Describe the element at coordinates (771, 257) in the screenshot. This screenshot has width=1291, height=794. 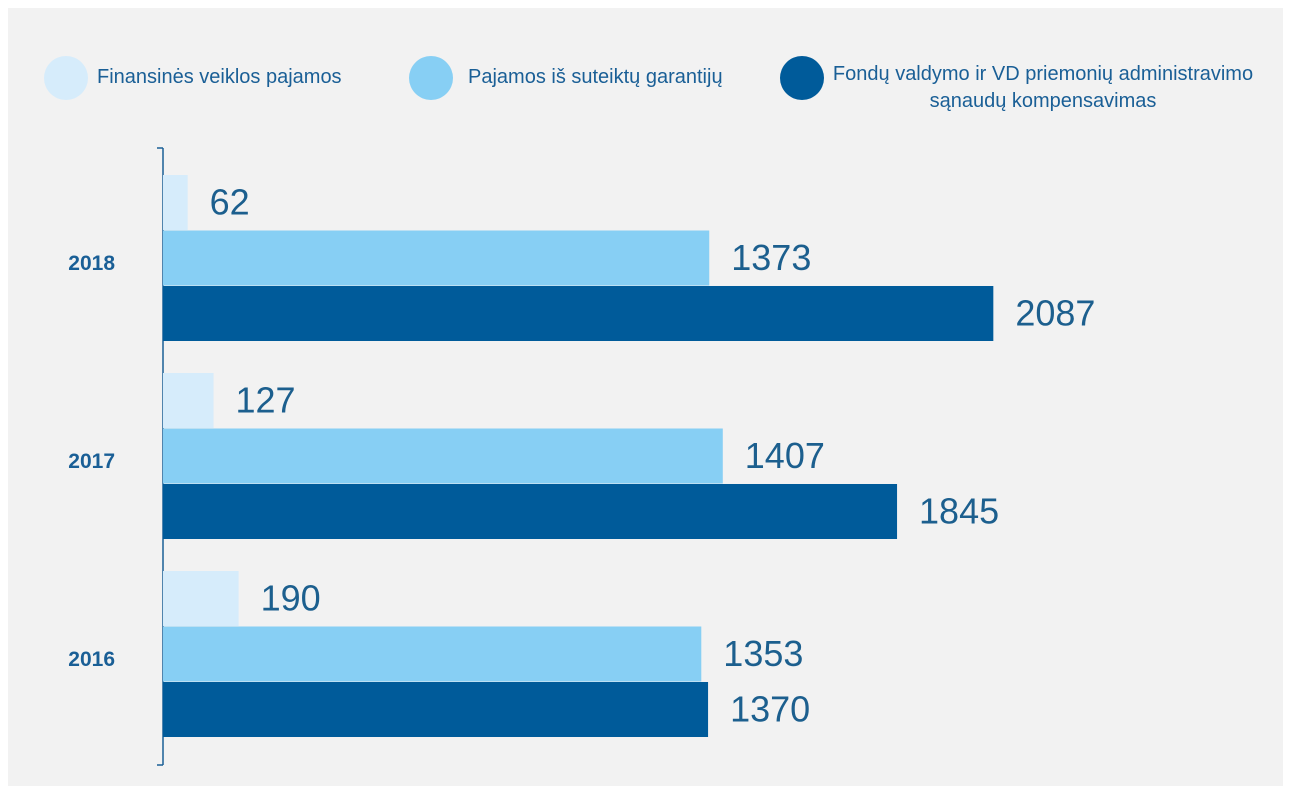
I see `value-label: 1373` at that location.